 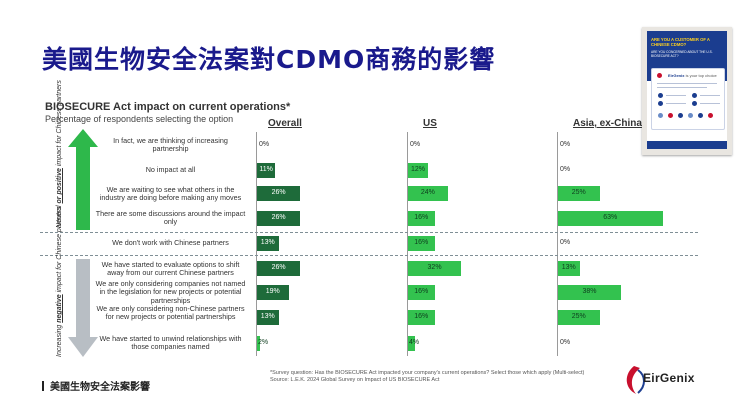 What do you see at coordinates (369, 255) in the screenshot?
I see `group-divider-bottom` at bounding box center [369, 255].